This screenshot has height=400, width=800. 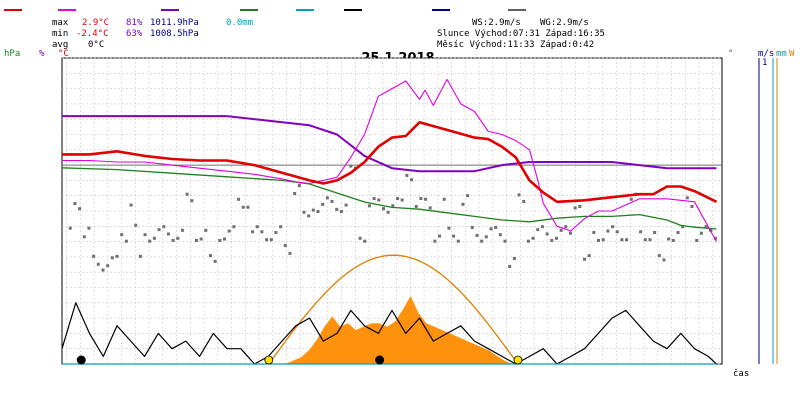 I want to click on stat-avg-label: avg, so click(x=60, y=45).